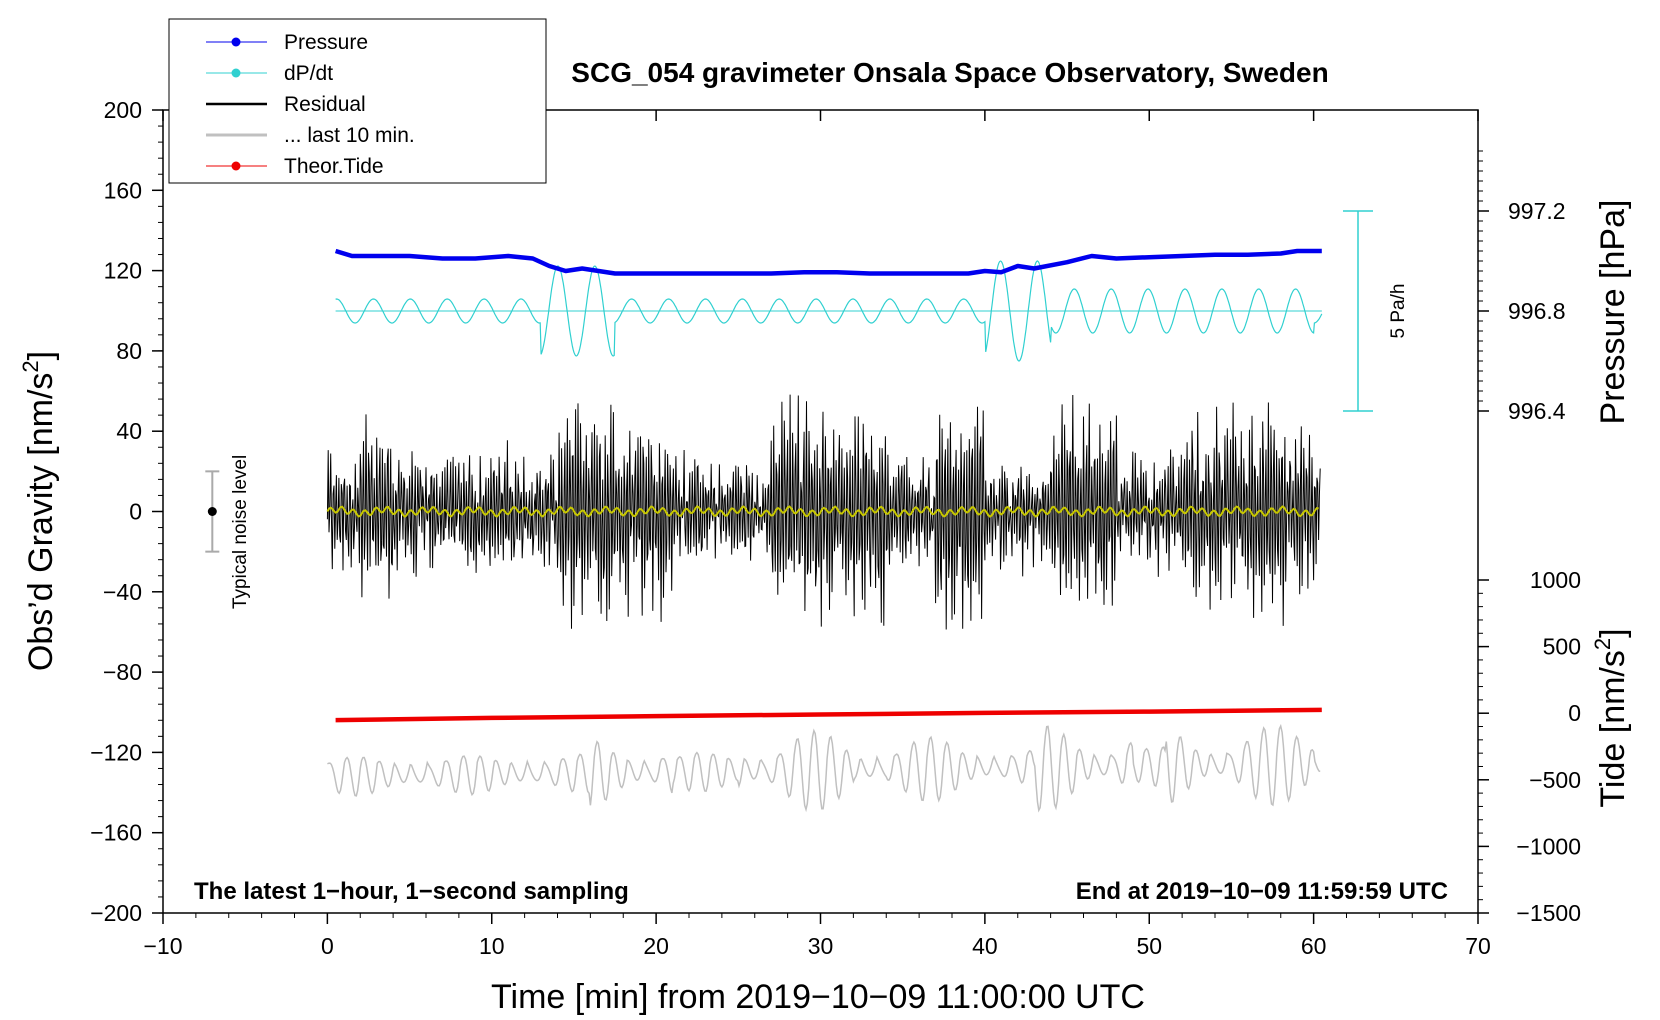 The width and height of the screenshot is (1660, 1020). I want to click on legend-item: Residual, so click(286, 104).